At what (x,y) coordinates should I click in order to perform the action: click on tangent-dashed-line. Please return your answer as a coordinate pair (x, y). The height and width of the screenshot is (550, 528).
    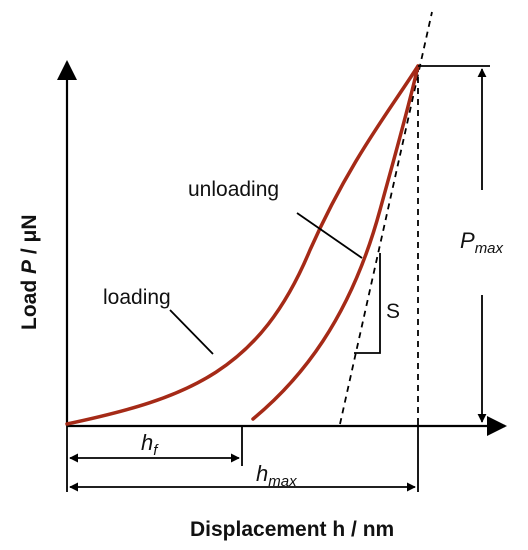
    Looking at the image, I should click on (386, 218).